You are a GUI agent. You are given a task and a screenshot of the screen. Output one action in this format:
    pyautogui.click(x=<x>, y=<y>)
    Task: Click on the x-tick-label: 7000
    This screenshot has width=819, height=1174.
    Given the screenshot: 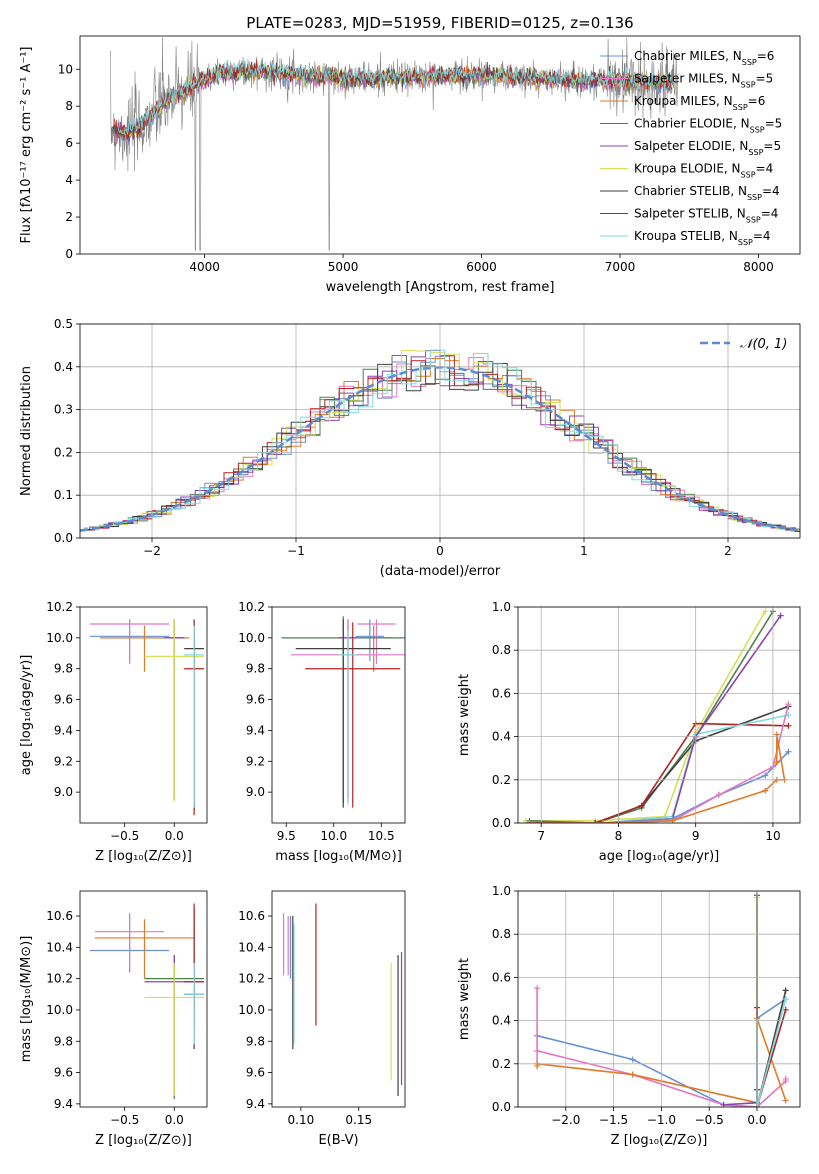 What is the action you would take?
    pyautogui.click(x=620, y=267)
    